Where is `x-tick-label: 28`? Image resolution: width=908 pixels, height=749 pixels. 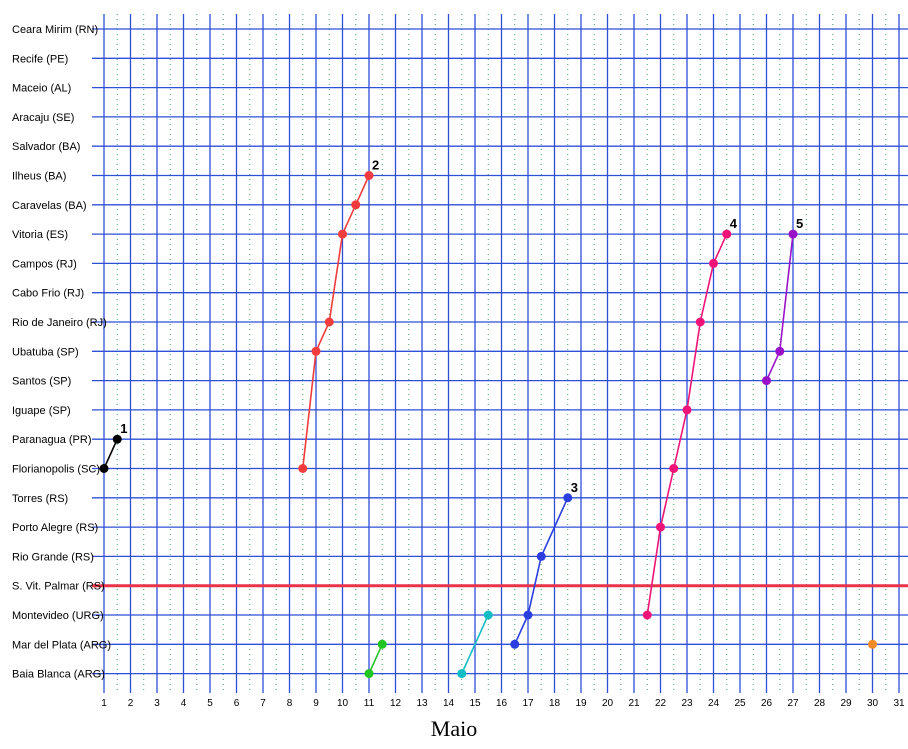 x-tick-label: 28 is located at coordinates (820, 703).